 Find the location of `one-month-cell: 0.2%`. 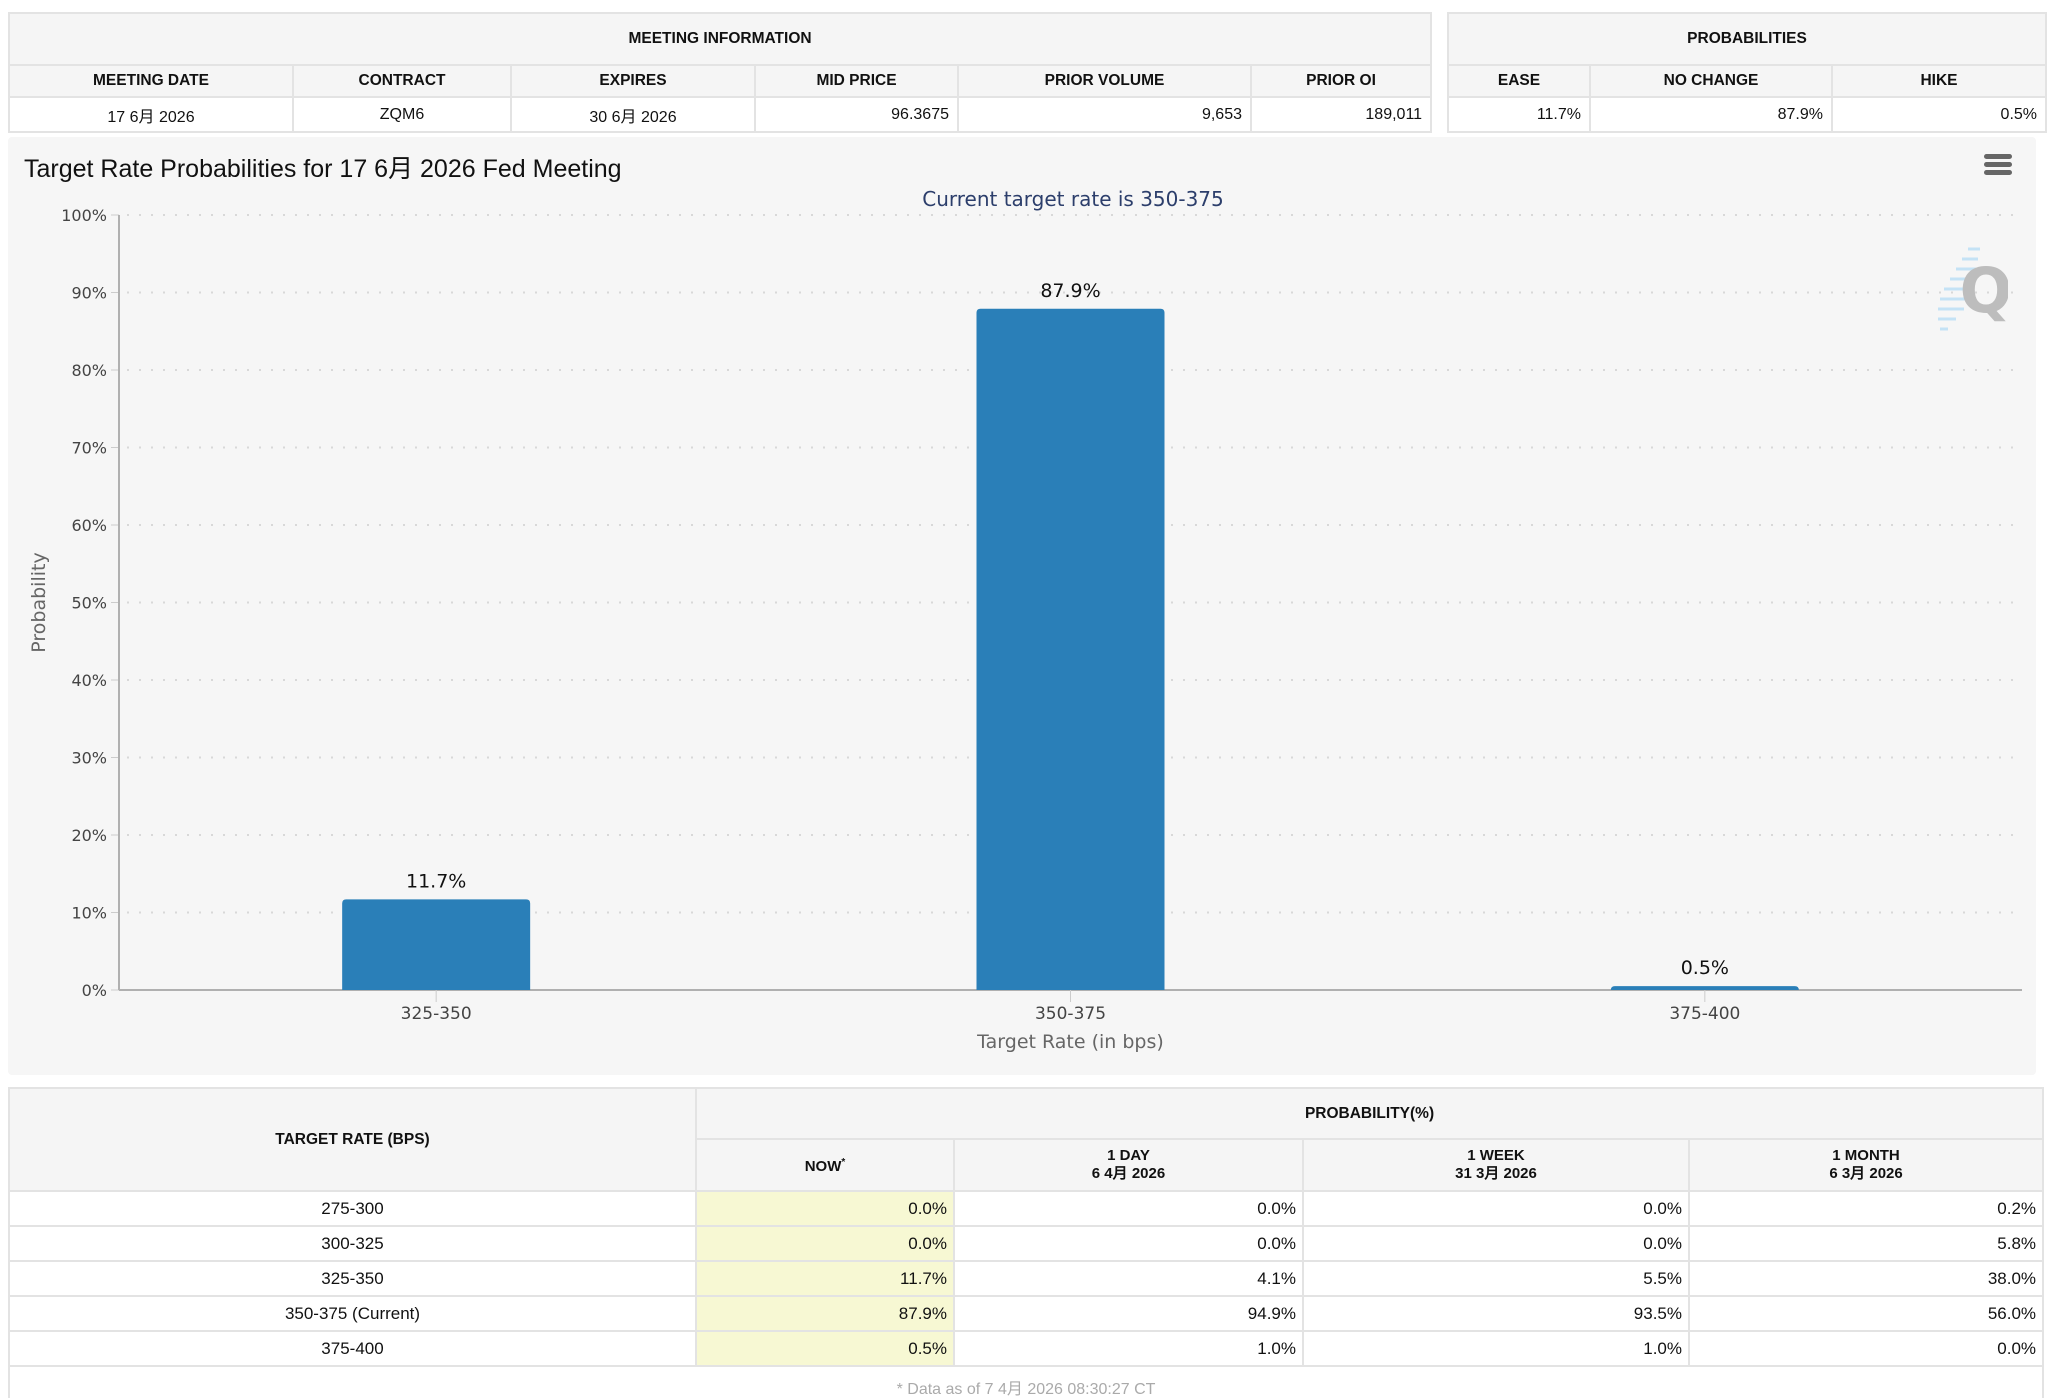

one-month-cell: 0.2% is located at coordinates (1866, 1208).